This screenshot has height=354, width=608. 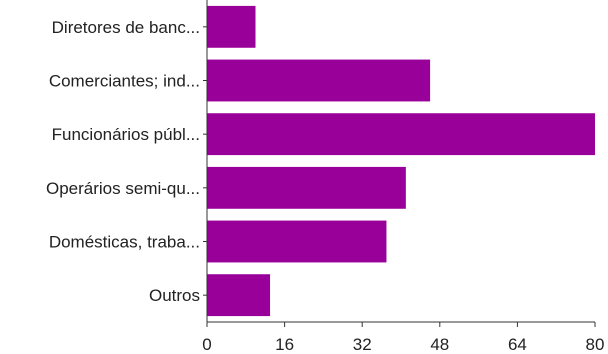 What do you see at coordinates (206, 344) in the screenshot?
I see `x-tick-label: 0` at bounding box center [206, 344].